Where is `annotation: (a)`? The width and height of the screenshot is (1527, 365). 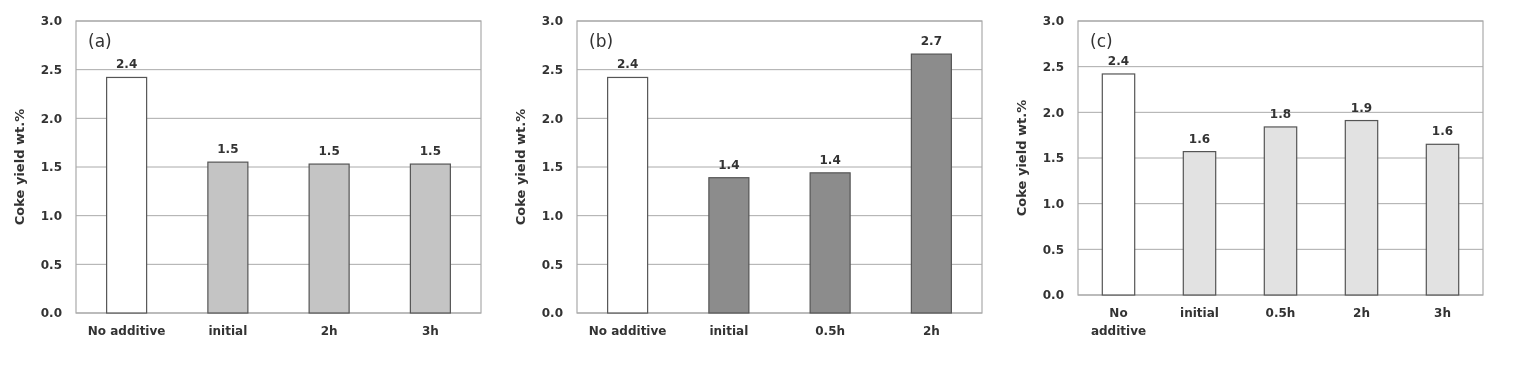 annotation: (a) is located at coordinates (100, 41).